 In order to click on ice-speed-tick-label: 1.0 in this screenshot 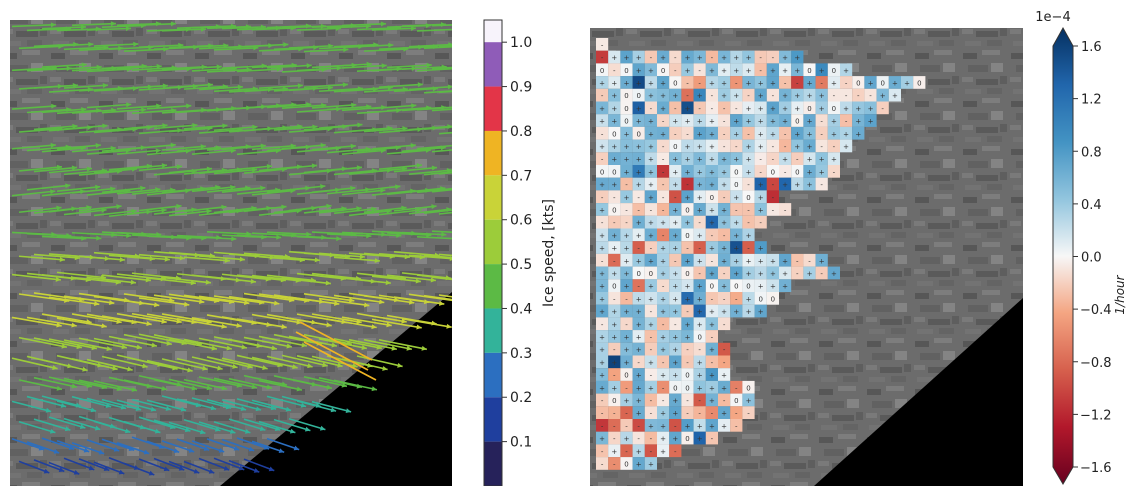, I will do `click(521, 43)`.